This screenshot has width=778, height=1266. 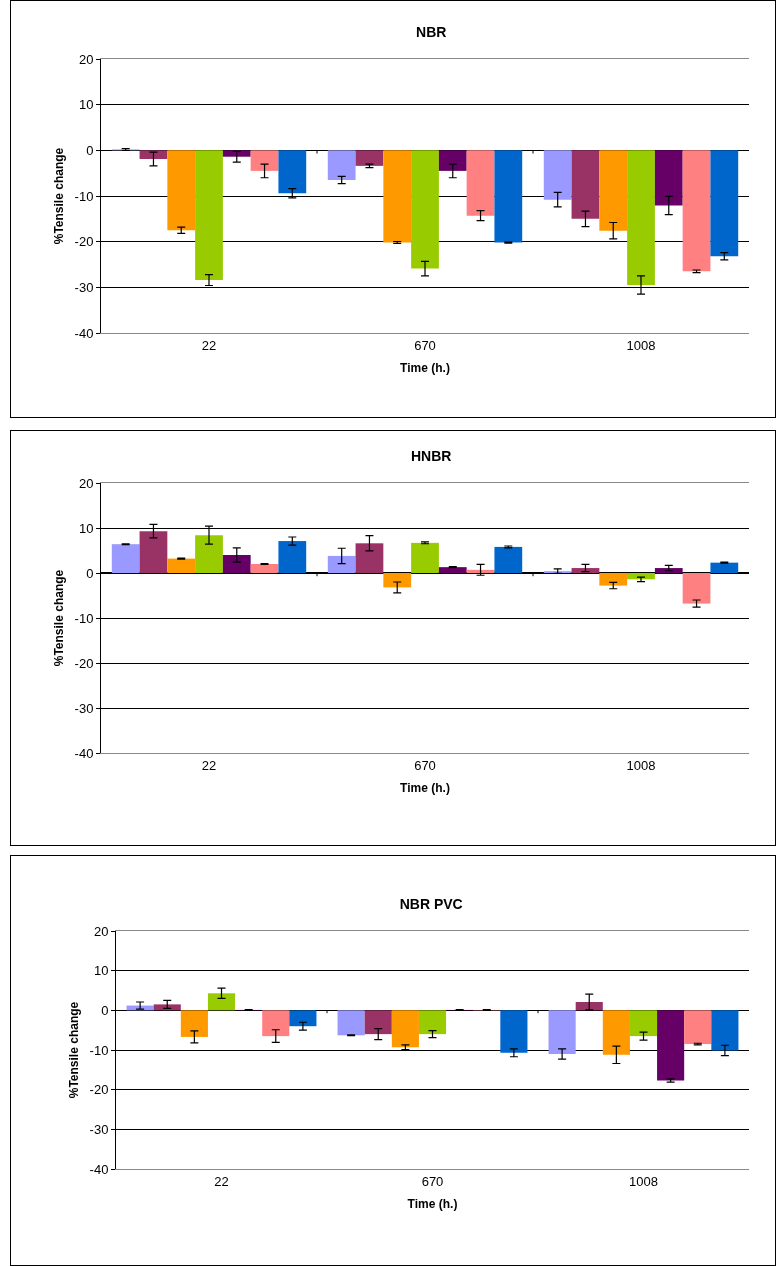 I want to click on chart-title: HNBR, so click(x=431, y=456).